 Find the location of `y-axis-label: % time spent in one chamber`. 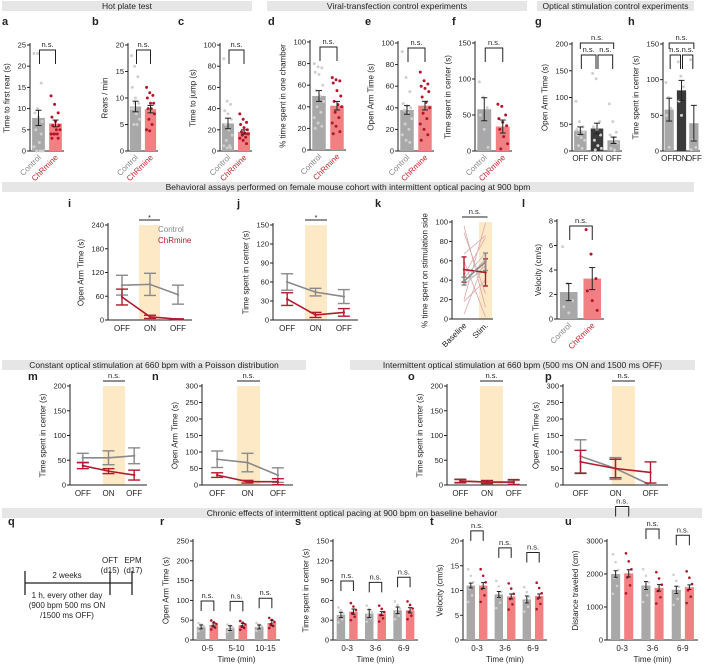

y-axis-label: % time spent in one chamber is located at coordinates (282, 96).